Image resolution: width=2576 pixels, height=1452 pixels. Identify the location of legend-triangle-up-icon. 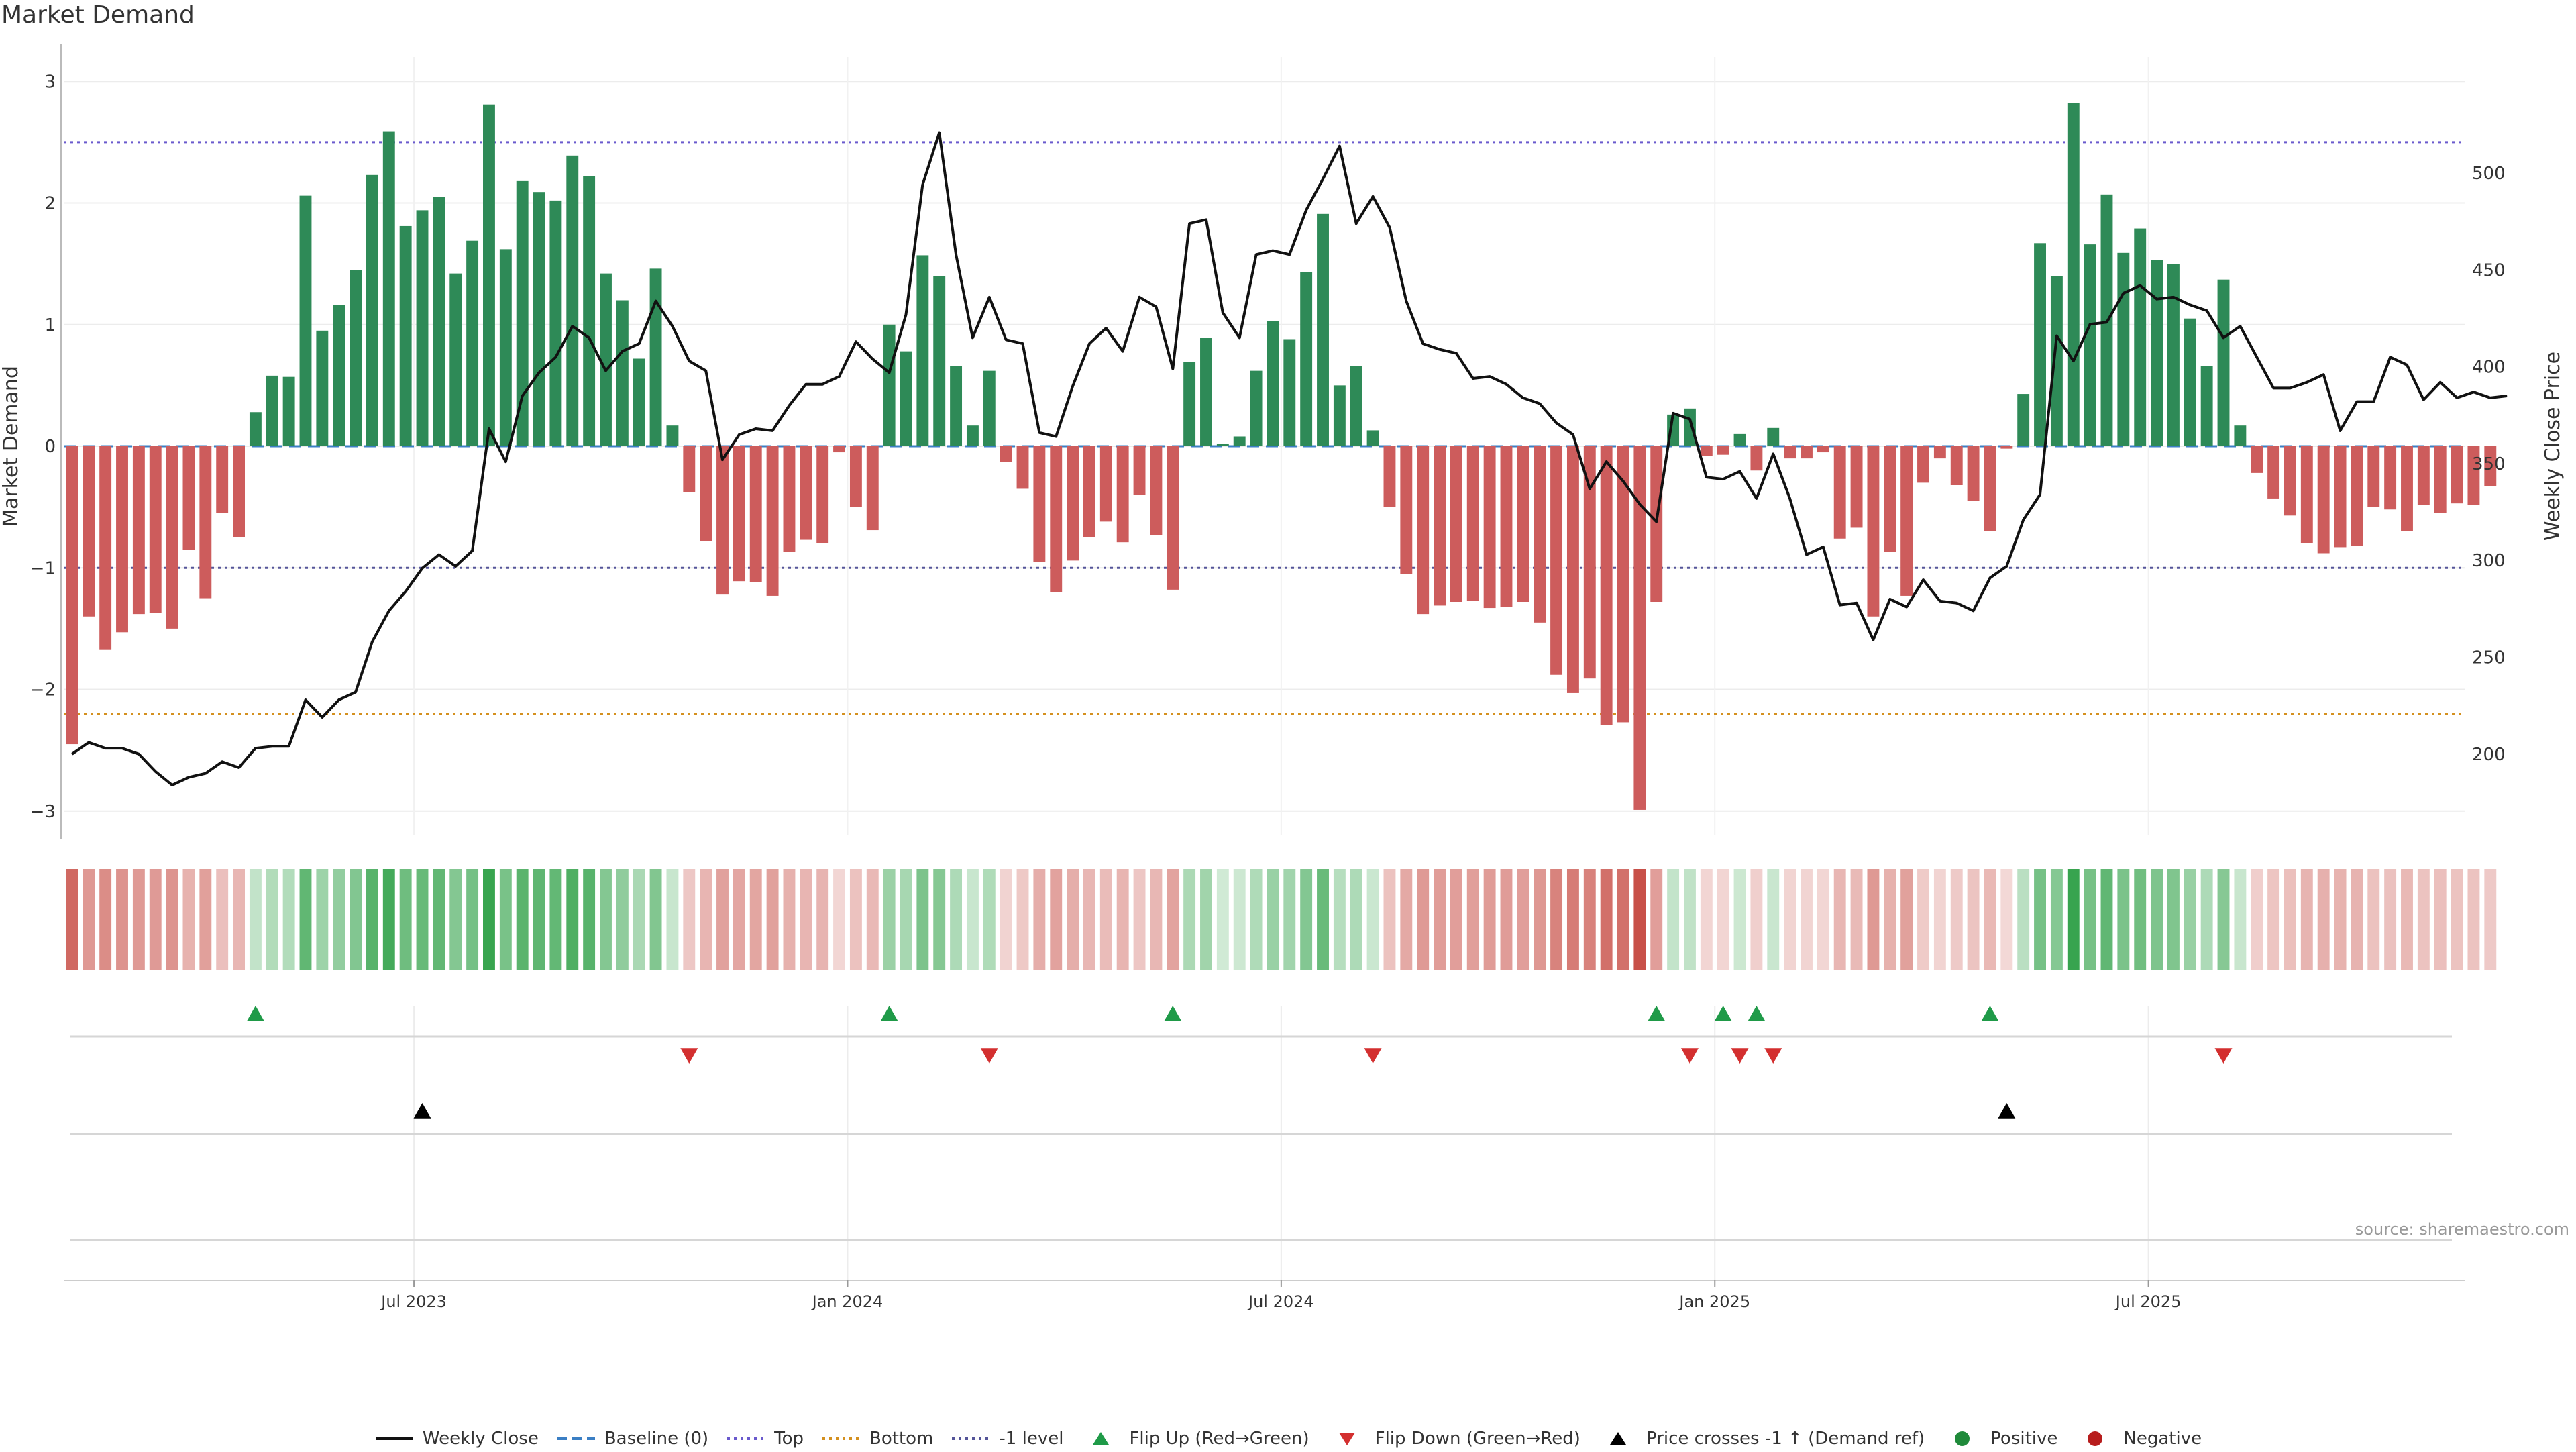
(1101, 1438).